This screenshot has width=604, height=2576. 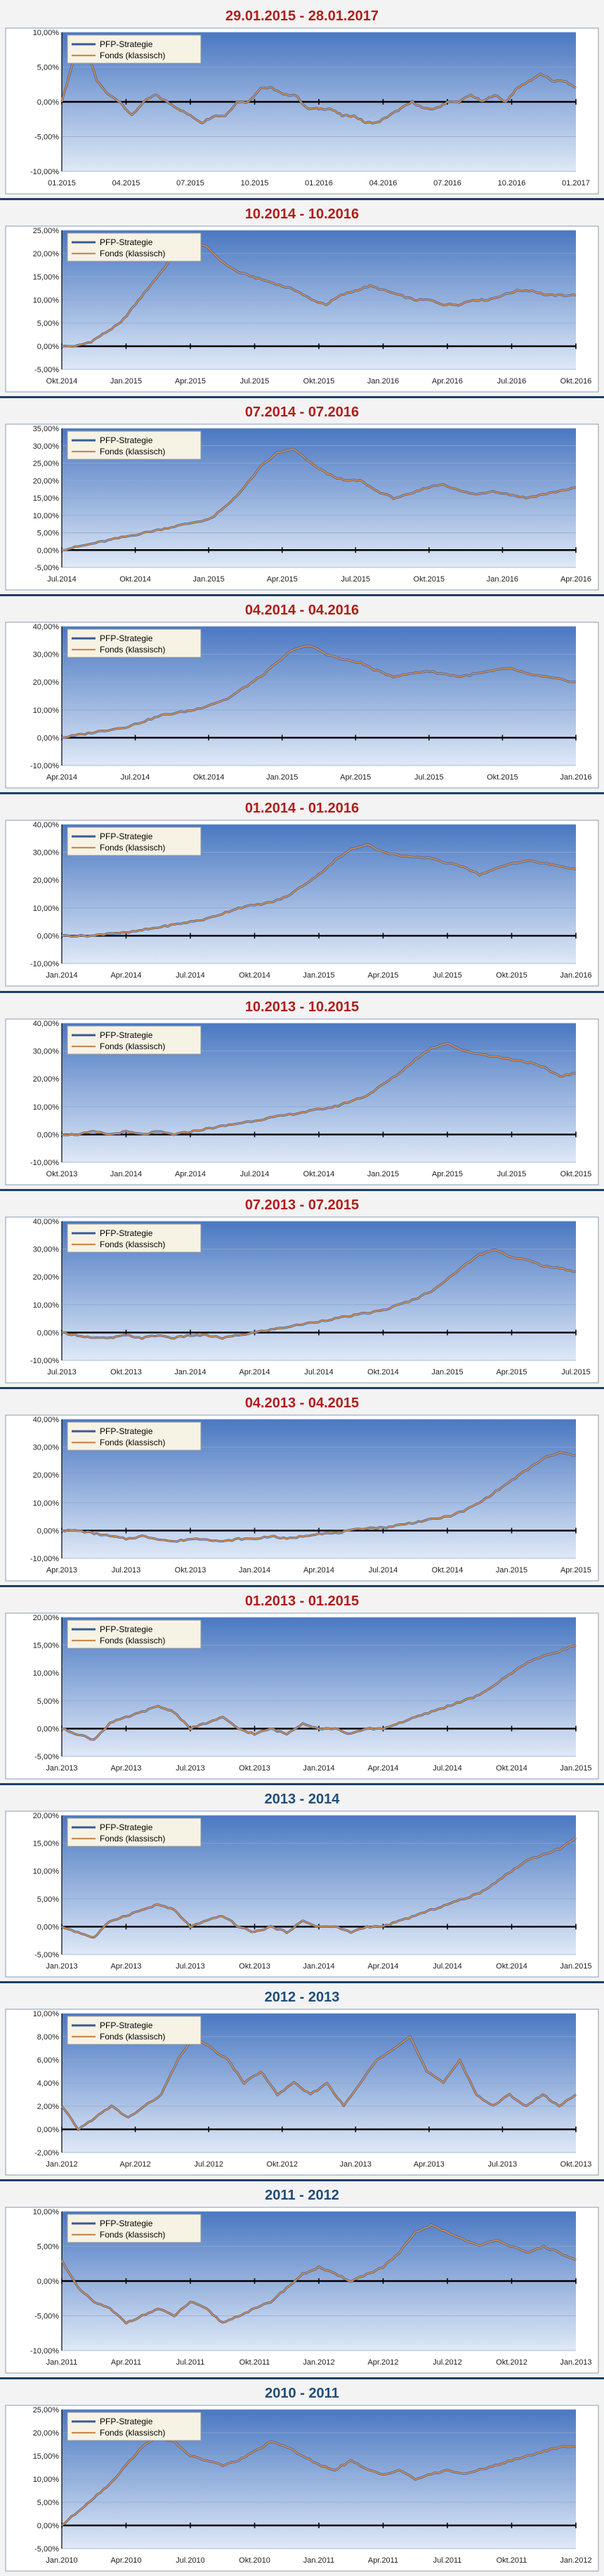 I want to click on chart-title: 10.2014 - 10.2016, so click(x=302, y=214).